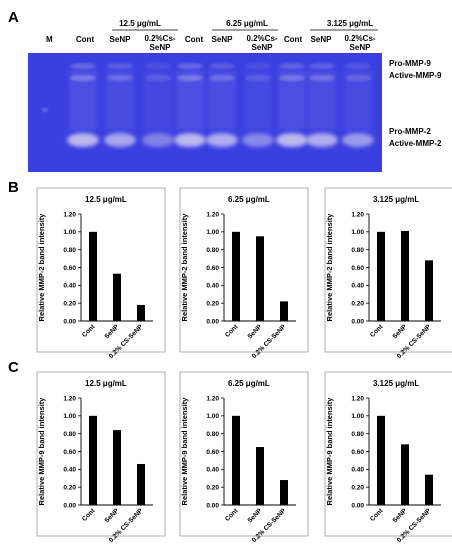 The height and width of the screenshot is (550, 452). Describe the element at coordinates (350, 23) in the screenshot. I see `concentration-label: 3.125 μg/mL` at that location.